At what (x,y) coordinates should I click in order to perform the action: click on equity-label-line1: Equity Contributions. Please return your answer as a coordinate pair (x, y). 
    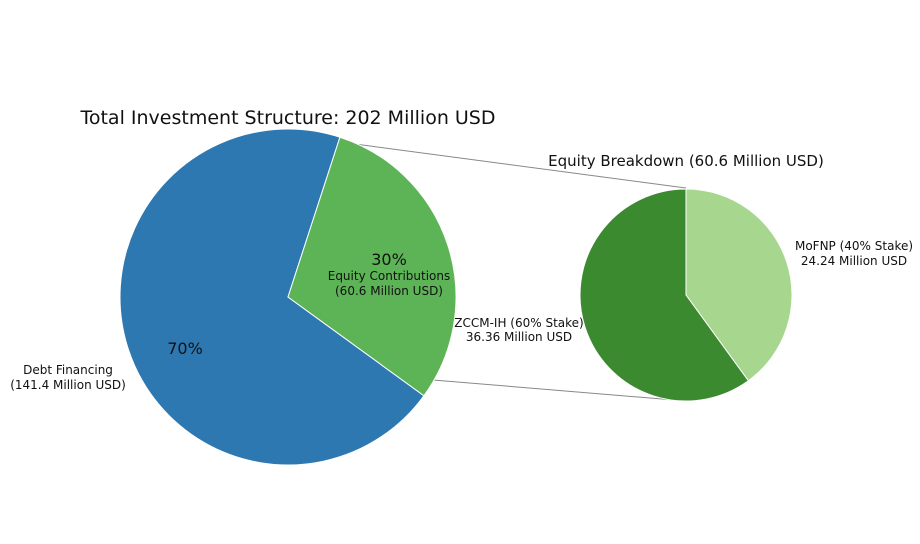
    Looking at the image, I should click on (389, 276).